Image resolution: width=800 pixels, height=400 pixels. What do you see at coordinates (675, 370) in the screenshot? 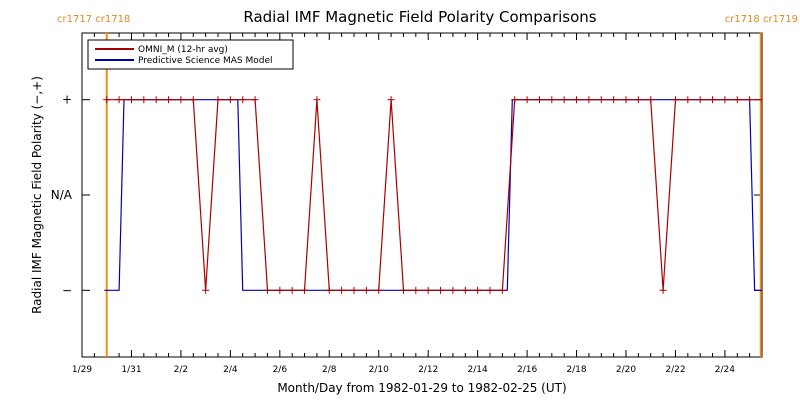
I see `x-tick-label: 2/22` at bounding box center [675, 370].